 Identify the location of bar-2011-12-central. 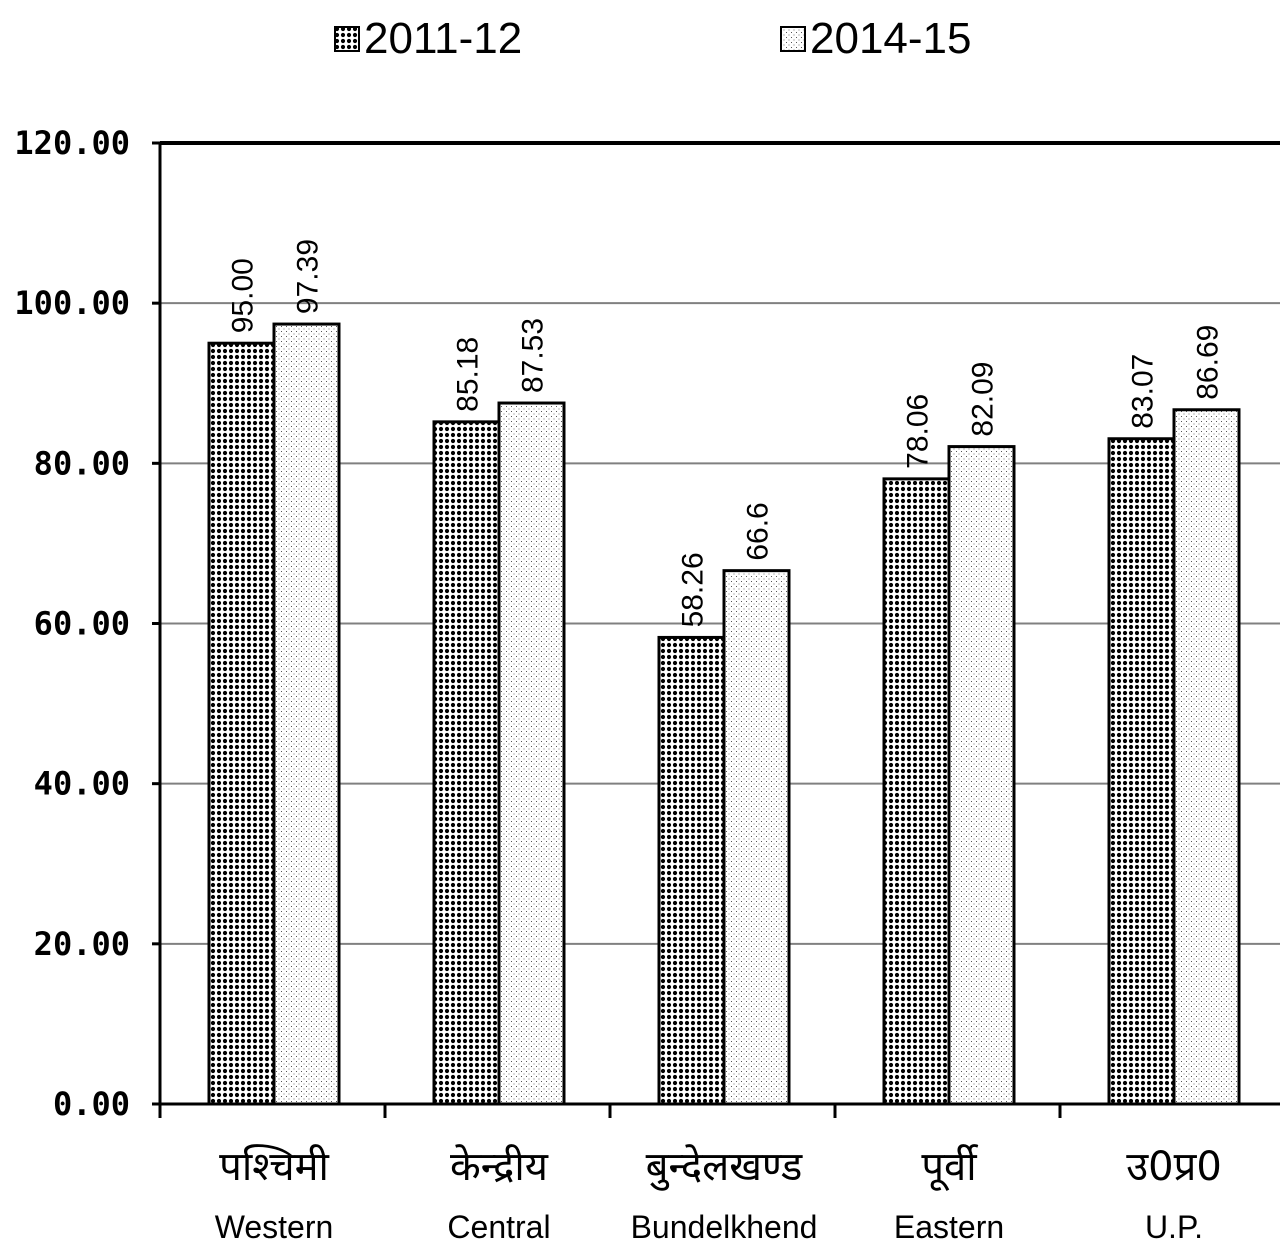
(466, 763).